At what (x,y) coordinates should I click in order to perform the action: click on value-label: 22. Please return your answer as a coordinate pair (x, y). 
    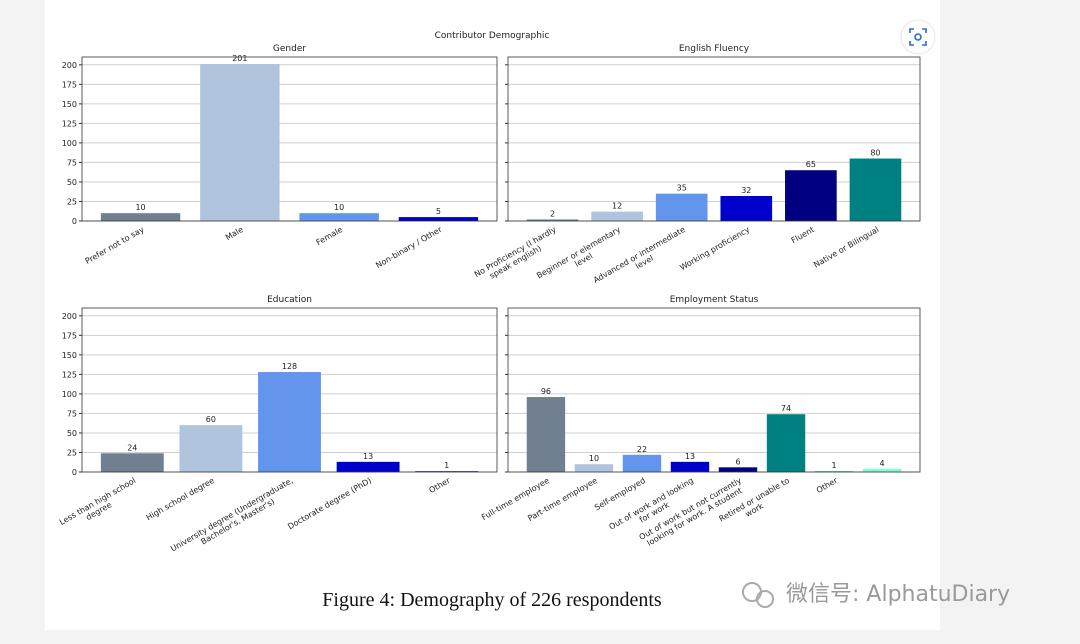
    Looking at the image, I should click on (642, 449).